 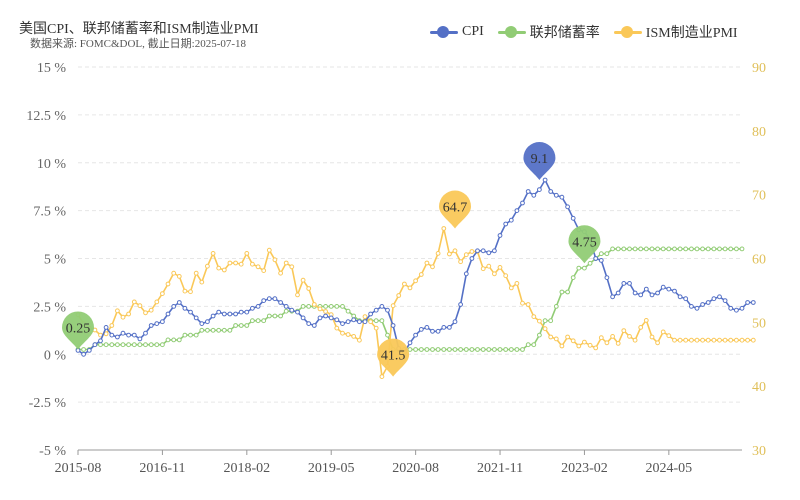 What do you see at coordinates (48, 403) in the screenshot?
I see `y-left-tick-label: -2.5 %` at bounding box center [48, 403].